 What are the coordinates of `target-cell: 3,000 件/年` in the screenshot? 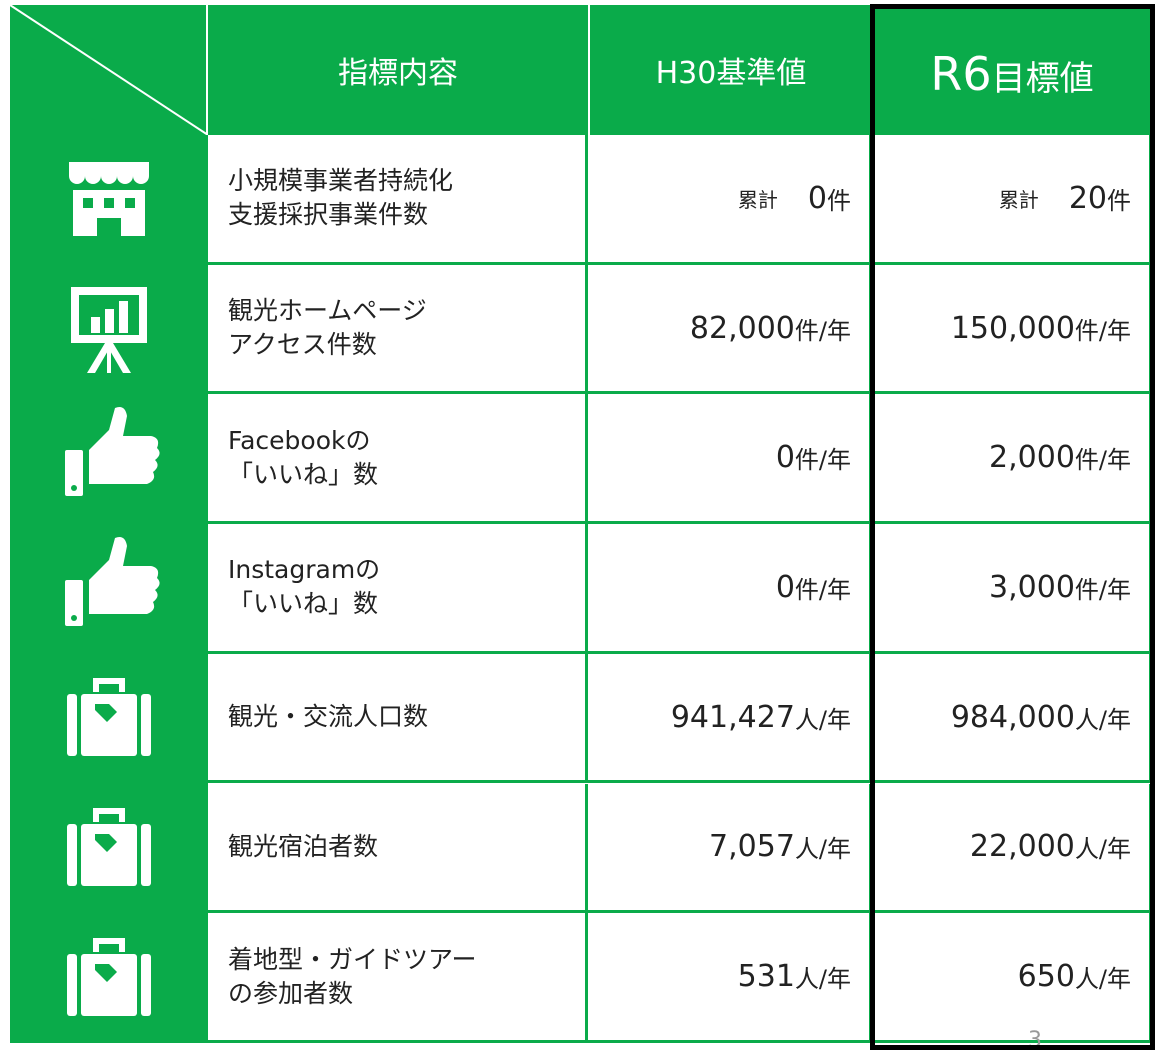 It's located at (1012, 589).